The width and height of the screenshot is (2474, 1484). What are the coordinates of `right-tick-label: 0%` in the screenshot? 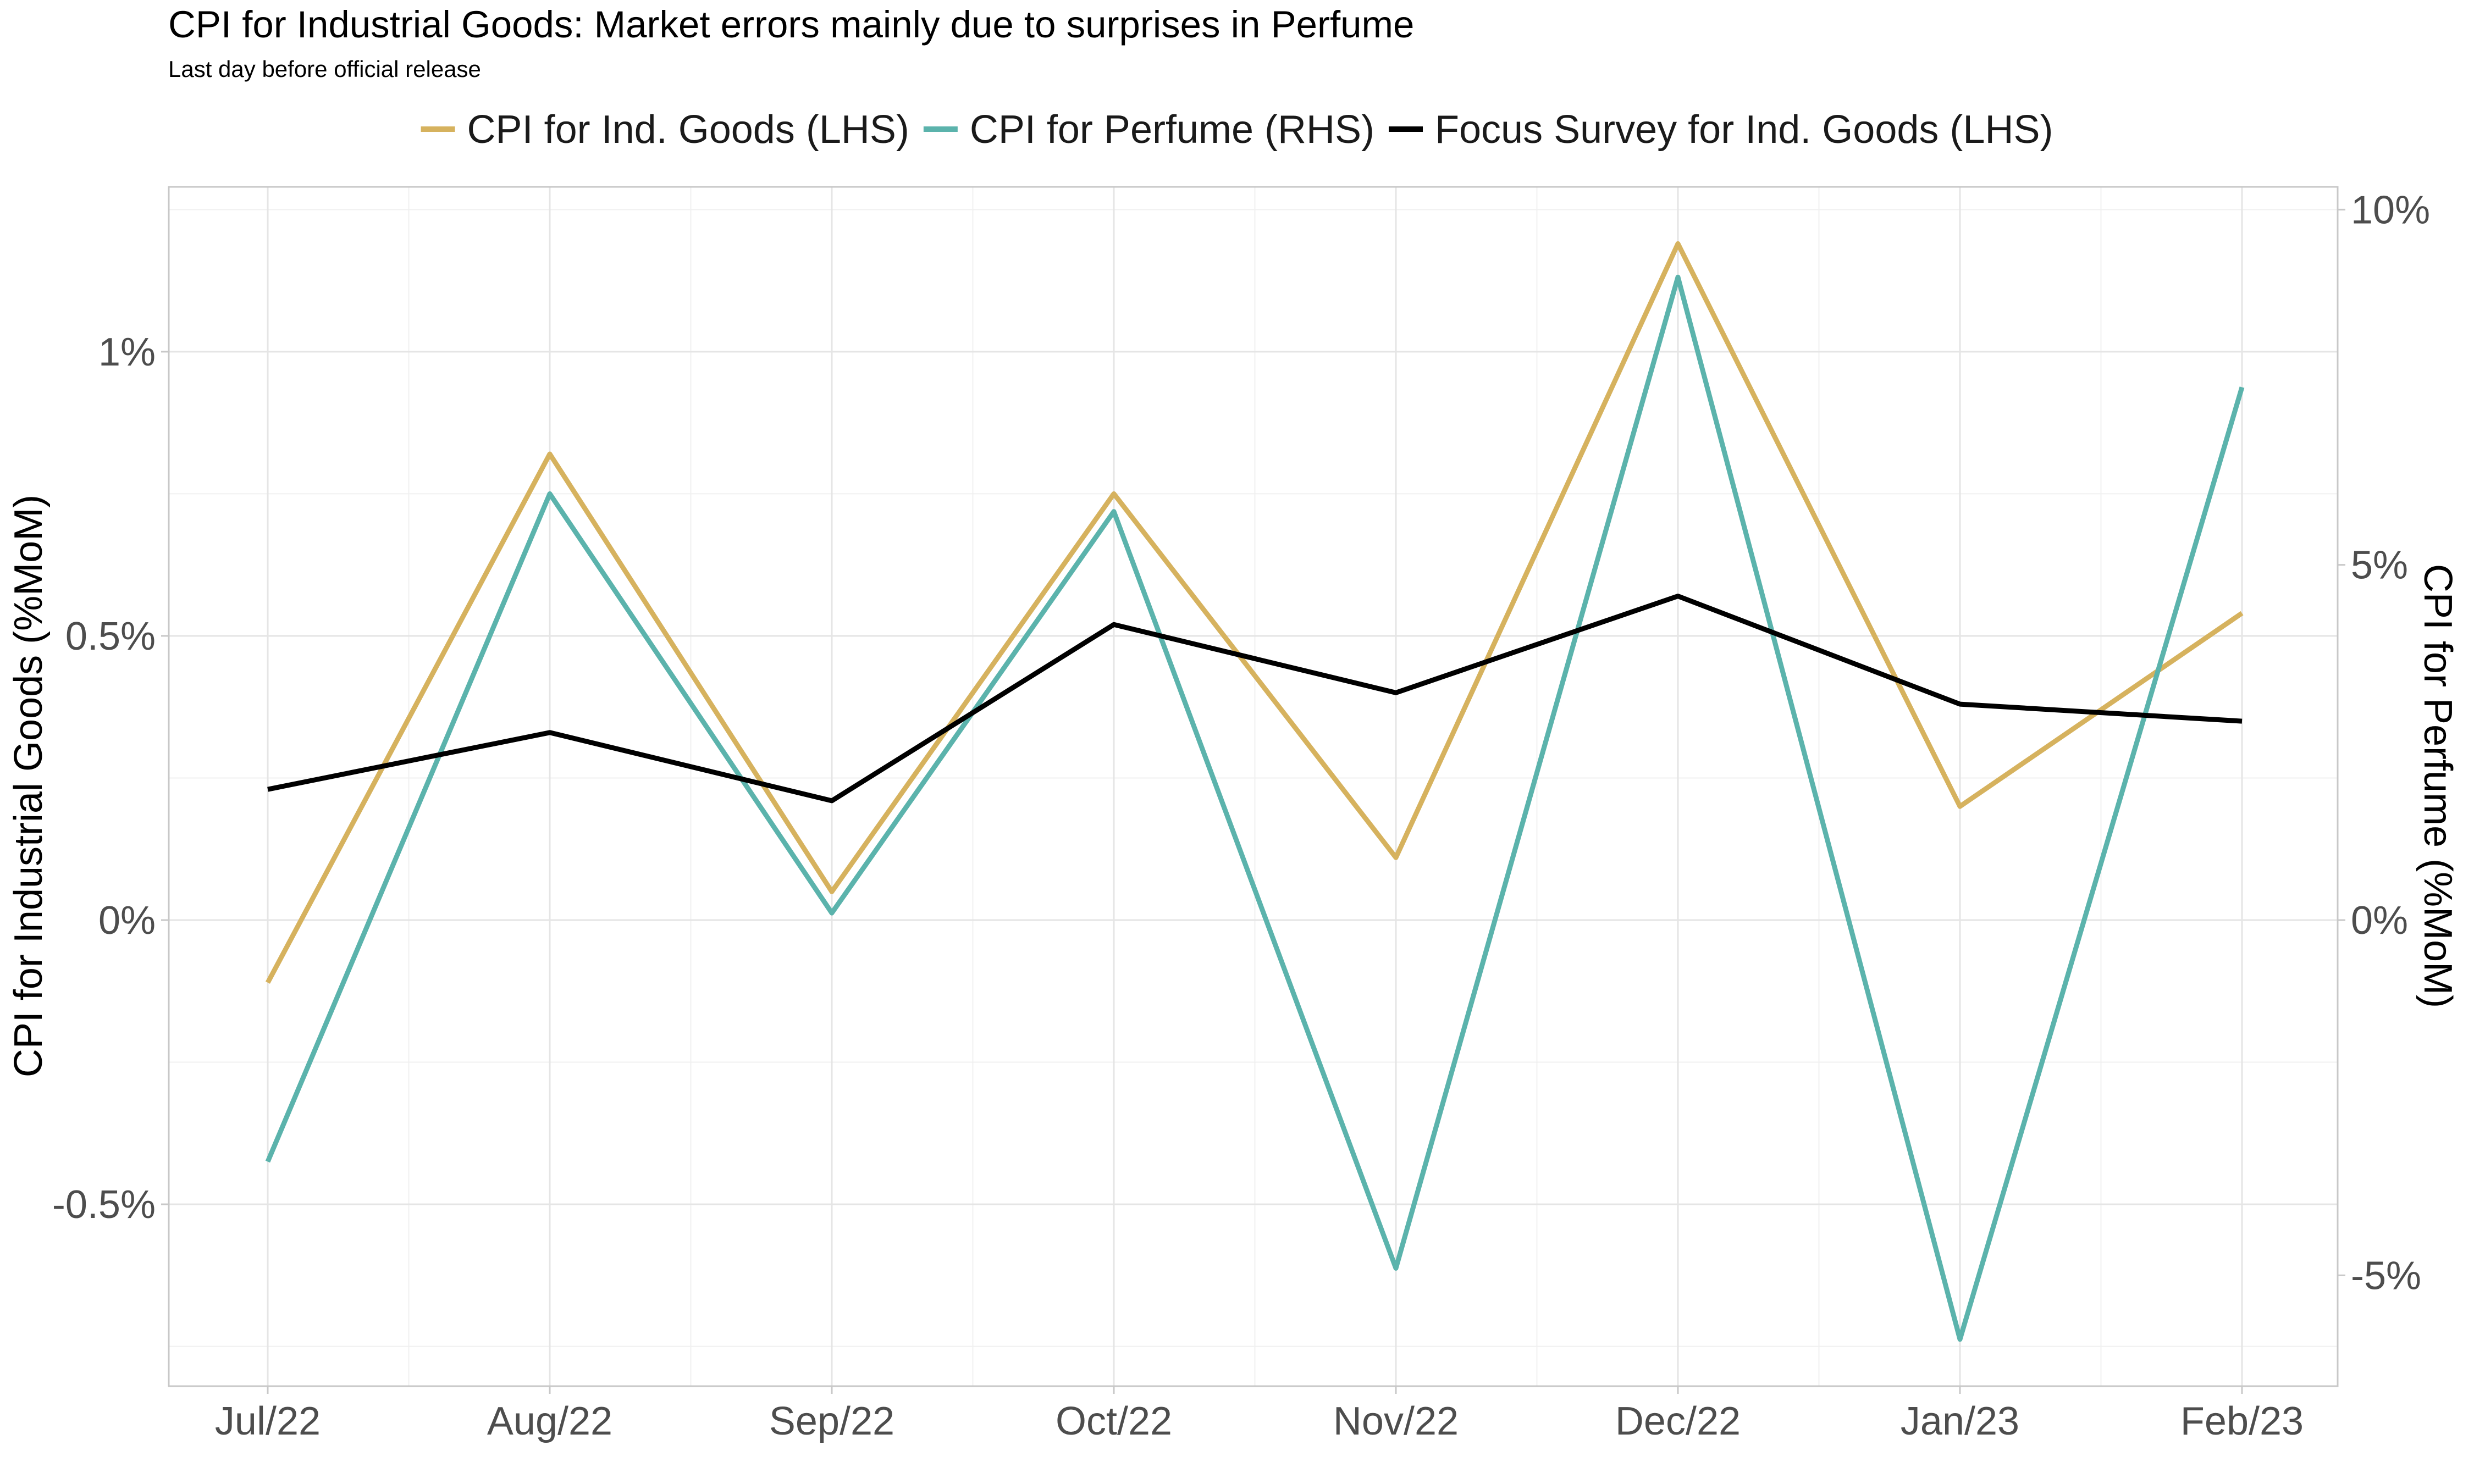 It's located at (2379, 921).